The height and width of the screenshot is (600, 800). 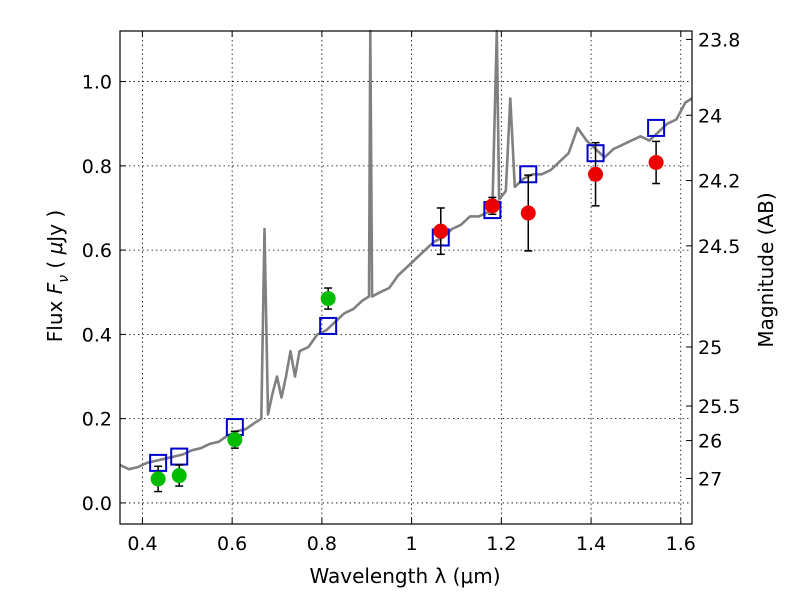 What do you see at coordinates (719, 247) in the screenshot?
I see `y2-tick-label: 24.5` at bounding box center [719, 247].